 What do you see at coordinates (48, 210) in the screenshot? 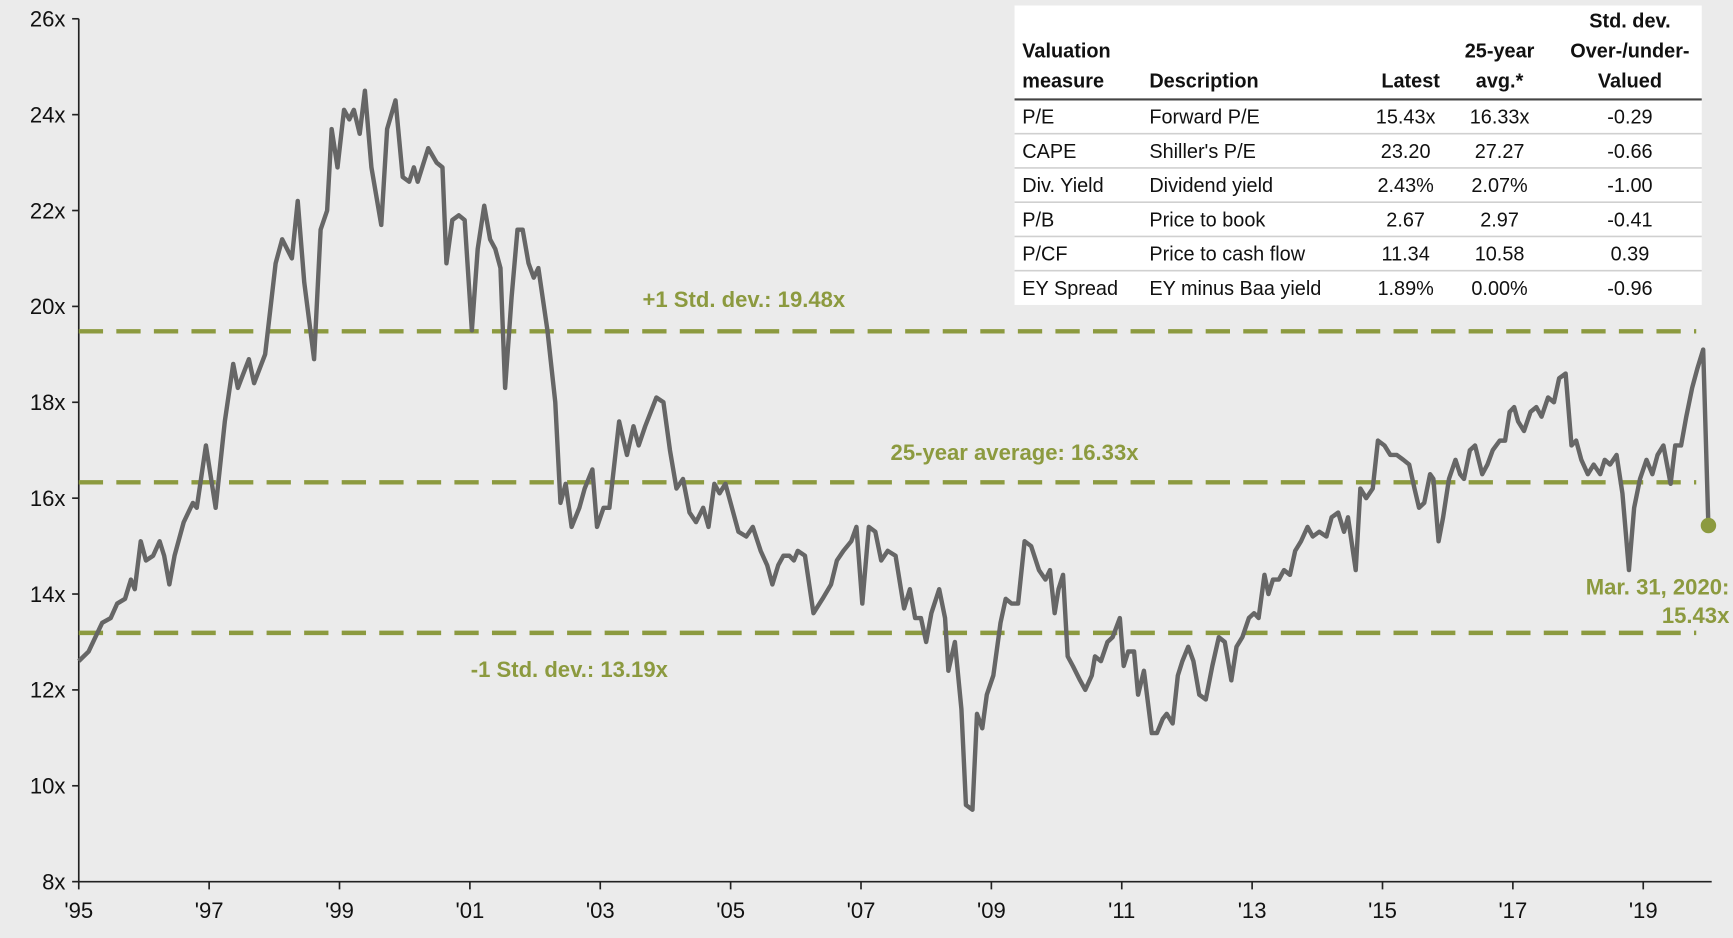
I see `y-tick-label: 22x` at bounding box center [48, 210].